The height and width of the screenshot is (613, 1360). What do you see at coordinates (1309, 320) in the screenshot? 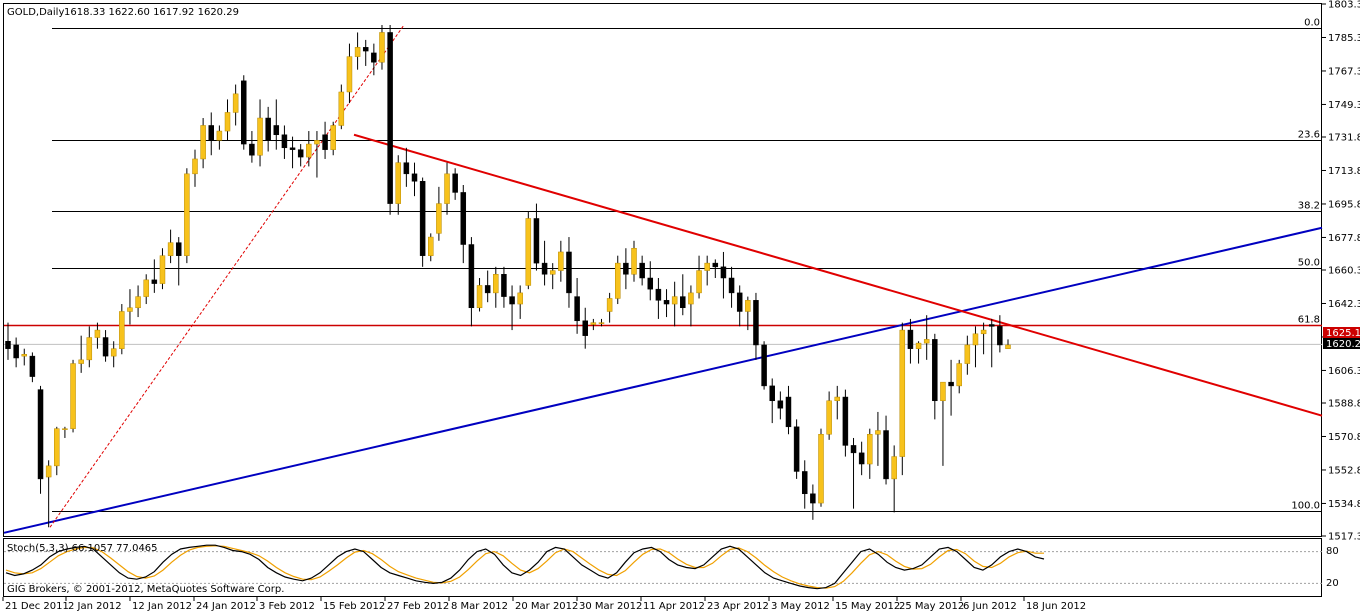
I see `fib-label: 61.8` at bounding box center [1309, 320].